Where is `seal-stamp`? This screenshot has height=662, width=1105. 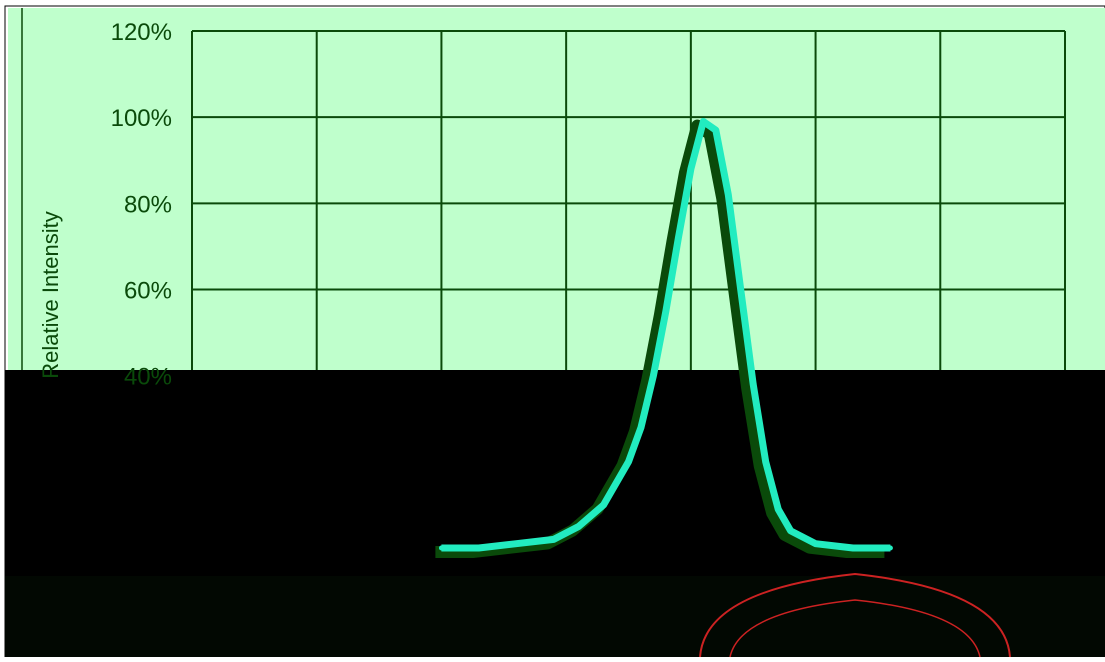
seal-stamp is located at coordinates (855, 615).